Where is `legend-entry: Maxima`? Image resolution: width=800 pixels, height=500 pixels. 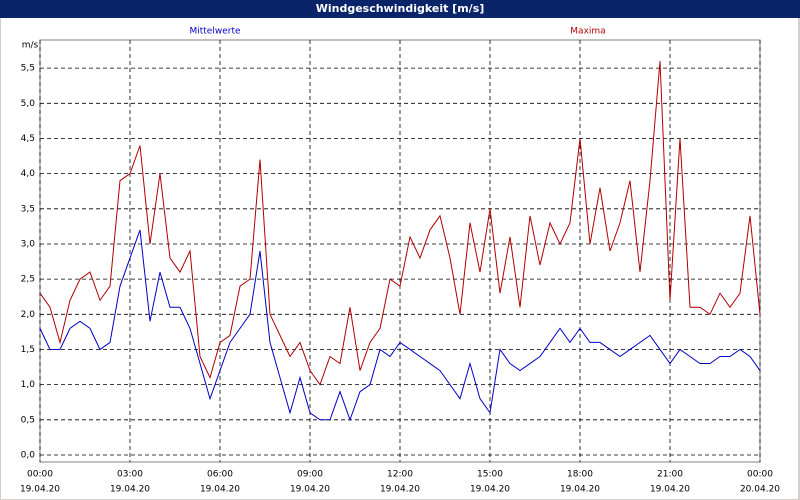
legend-entry: Maxima is located at coordinates (587, 32).